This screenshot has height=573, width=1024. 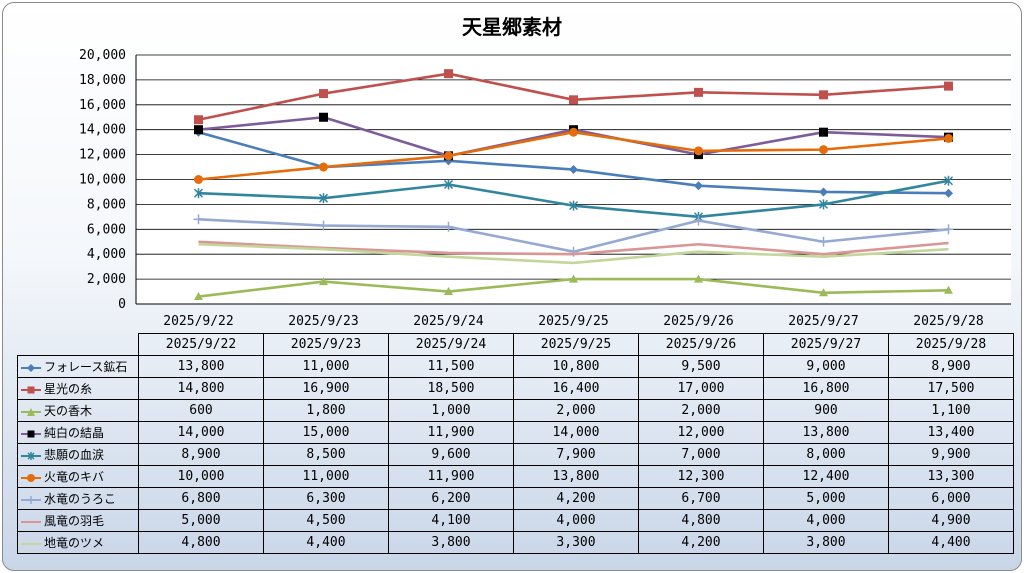 I want to click on series-name: 天の香木, so click(x=68, y=411).